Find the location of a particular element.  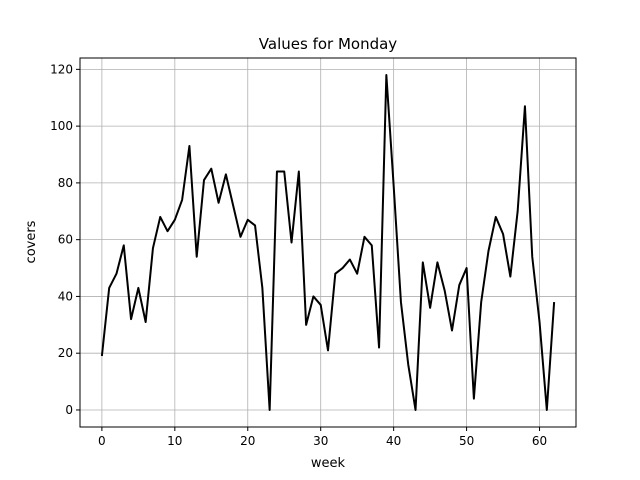

x-tick-label: 10 is located at coordinates (174, 441).